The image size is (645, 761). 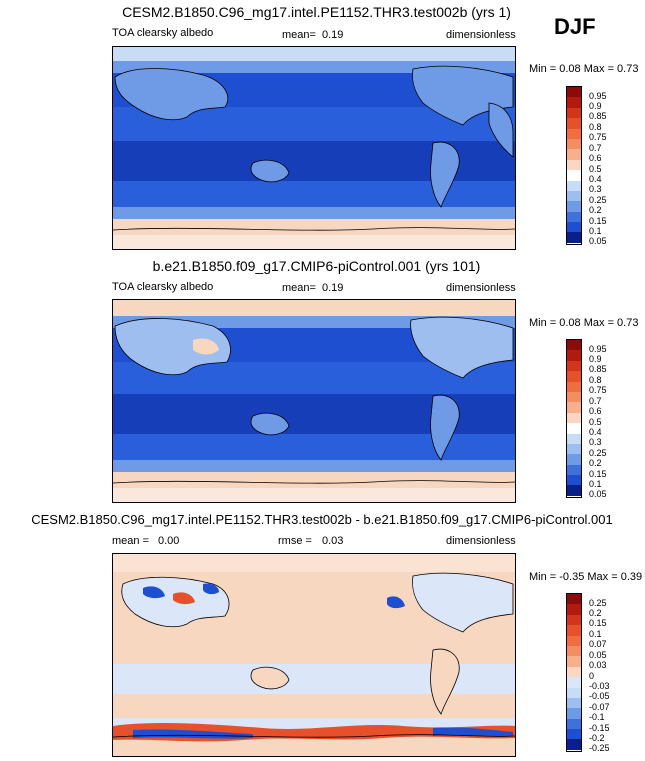 What do you see at coordinates (169, 541) in the screenshot?
I see `panel-3-mean-value: 0.00` at bounding box center [169, 541].